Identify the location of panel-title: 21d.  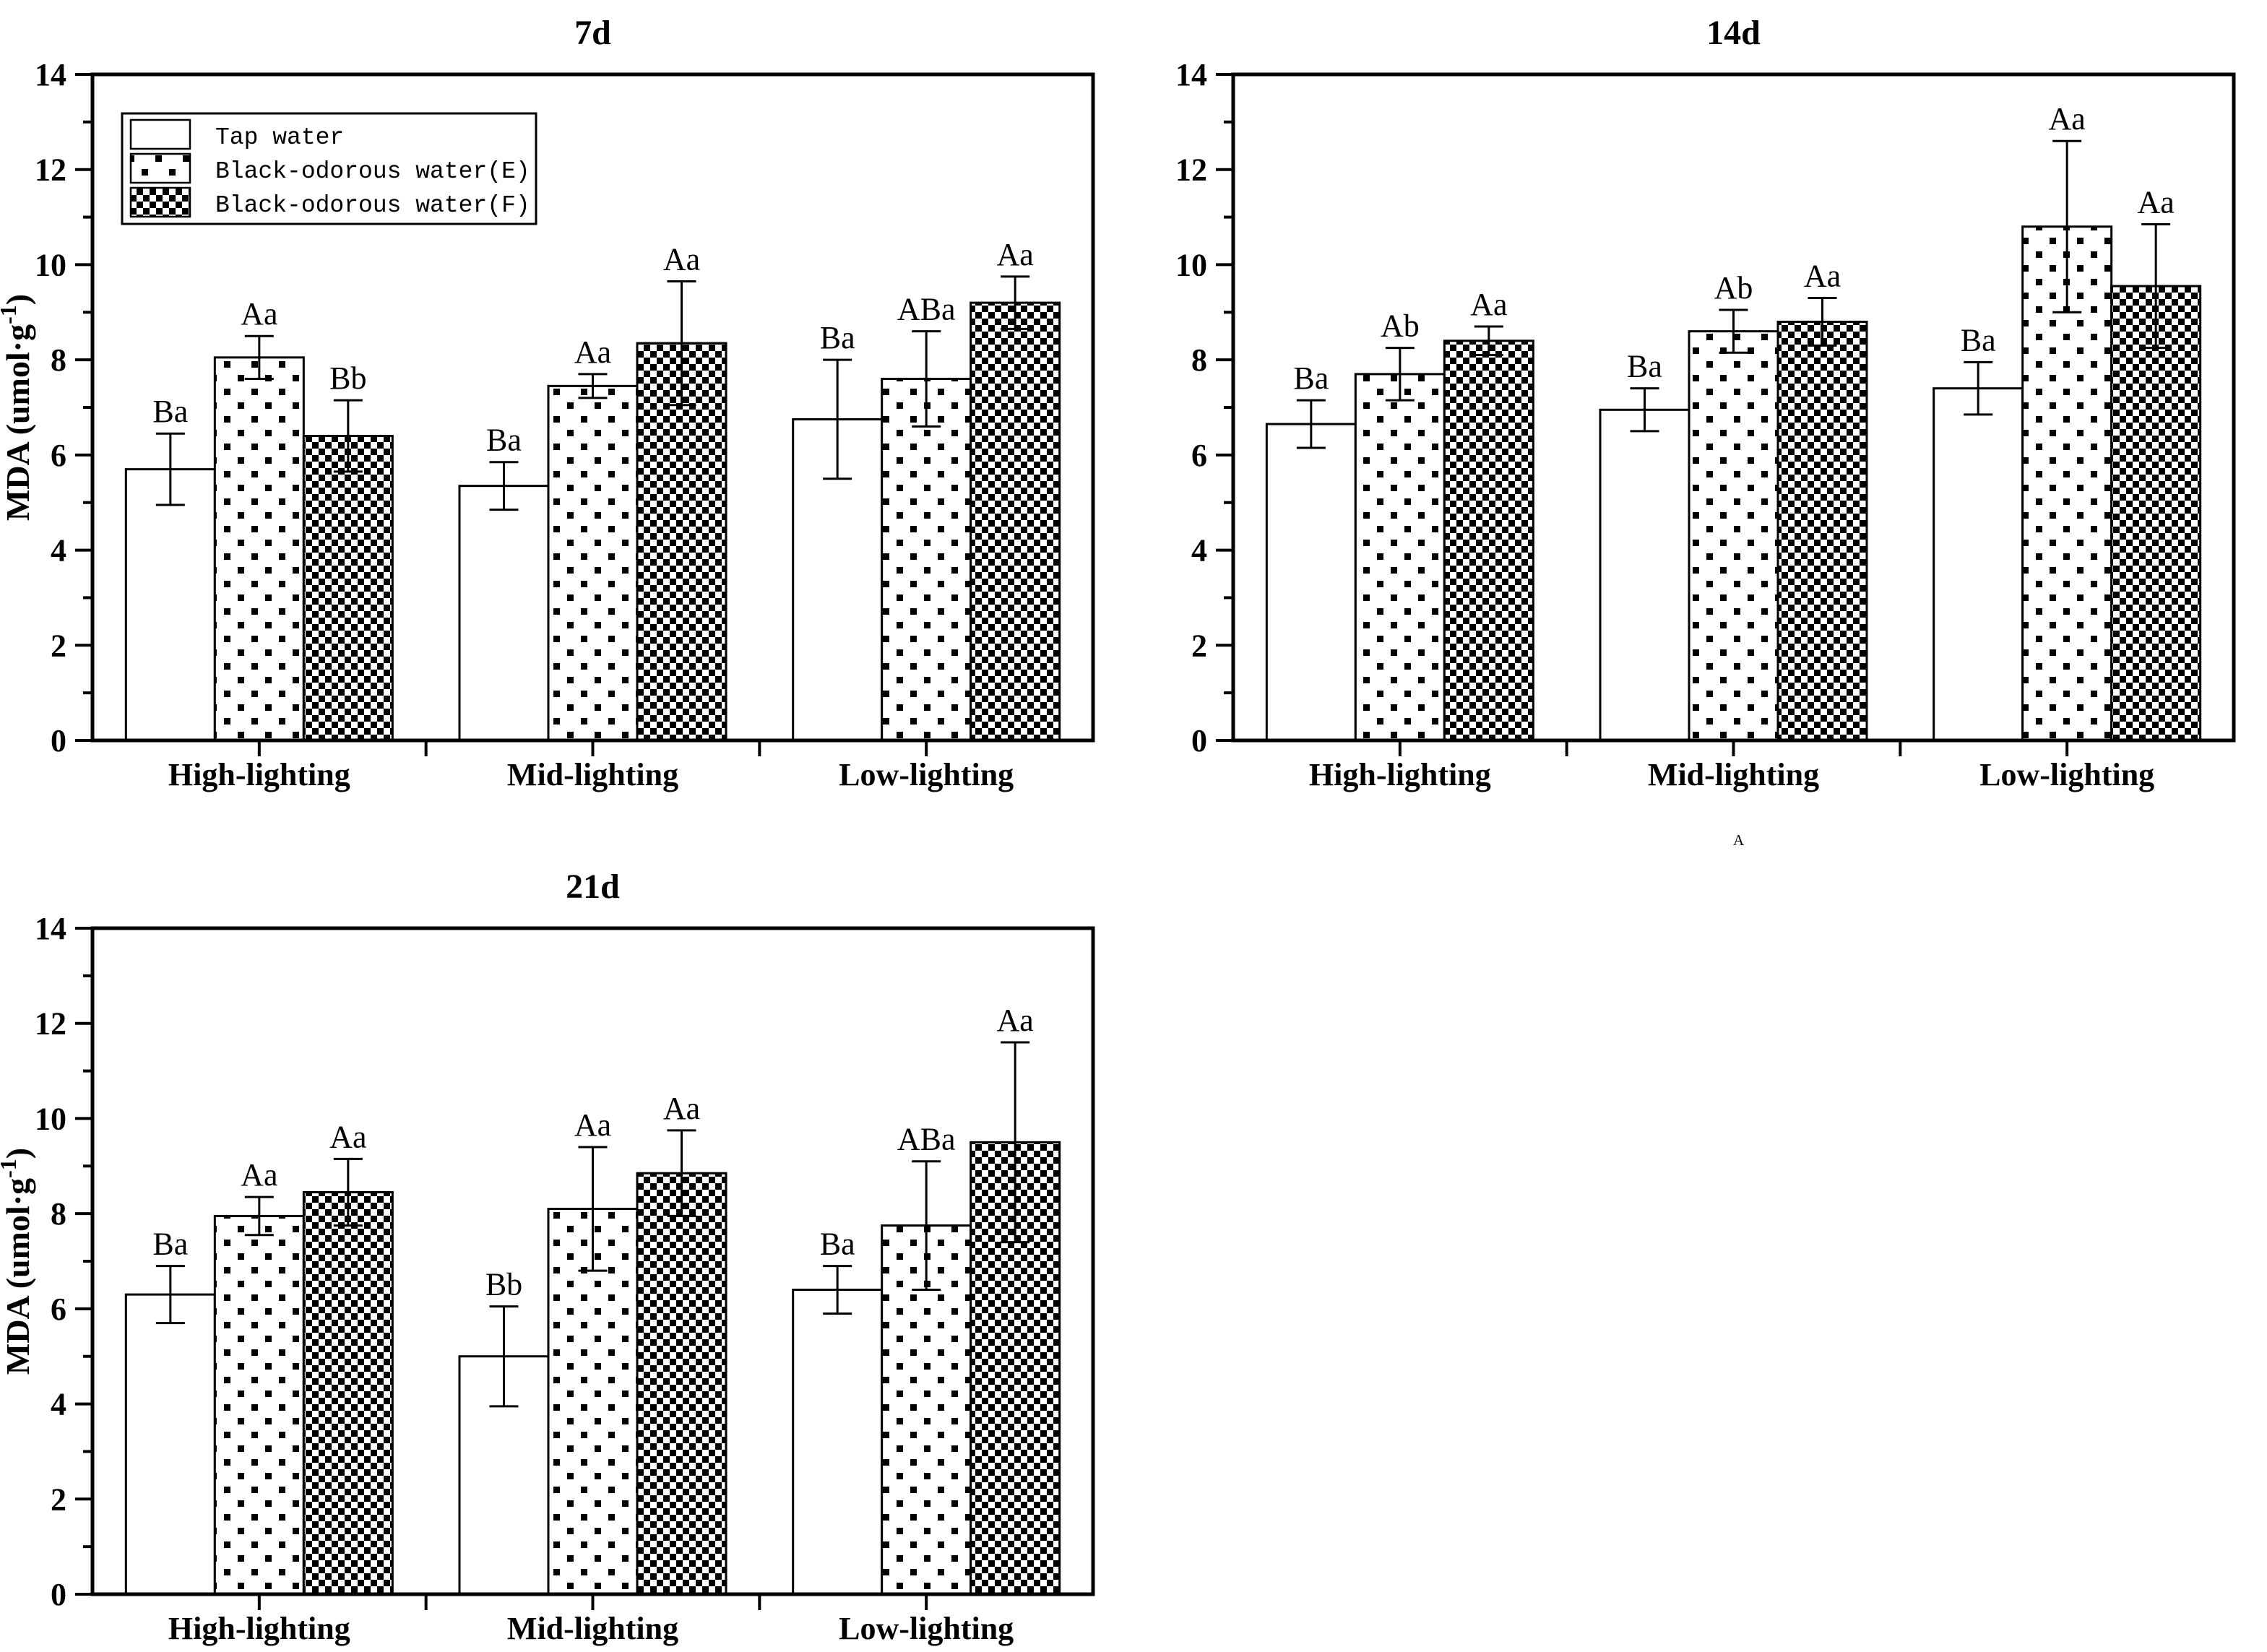
(593, 887).